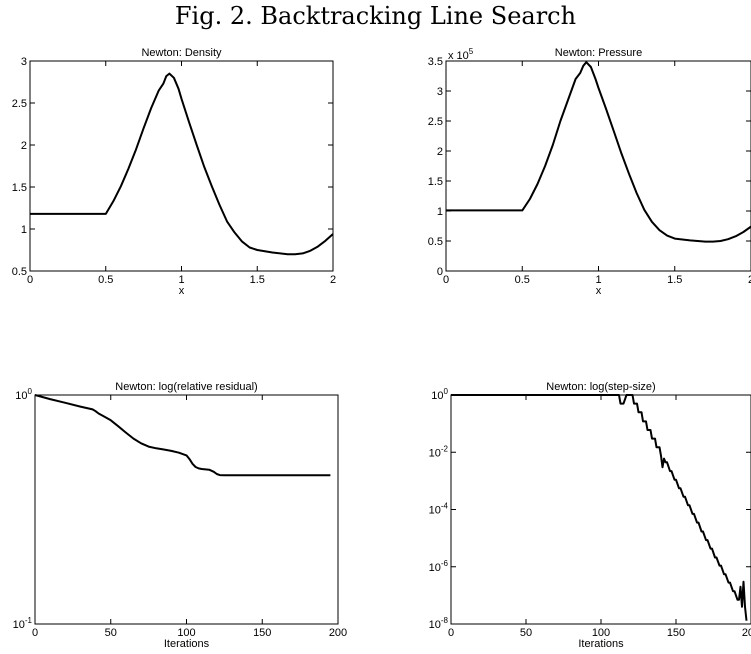 This screenshot has width=751, height=654. Describe the element at coordinates (187, 644) in the screenshot. I see `x-axis-label-residual: Iterations` at that location.